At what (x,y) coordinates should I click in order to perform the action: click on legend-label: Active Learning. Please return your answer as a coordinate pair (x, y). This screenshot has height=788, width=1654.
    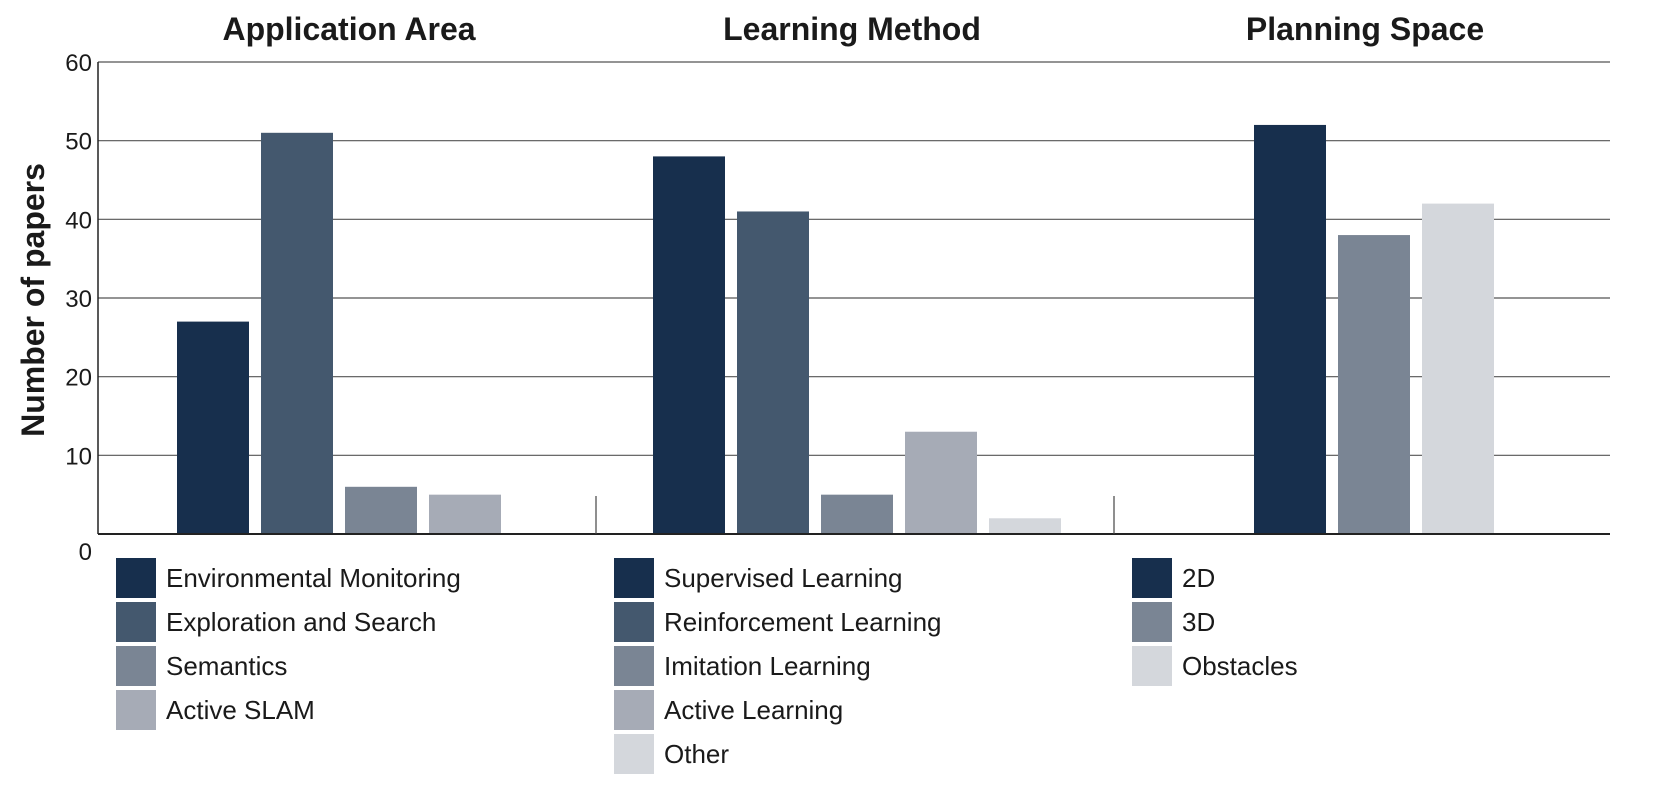
    Looking at the image, I should click on (753, 710).